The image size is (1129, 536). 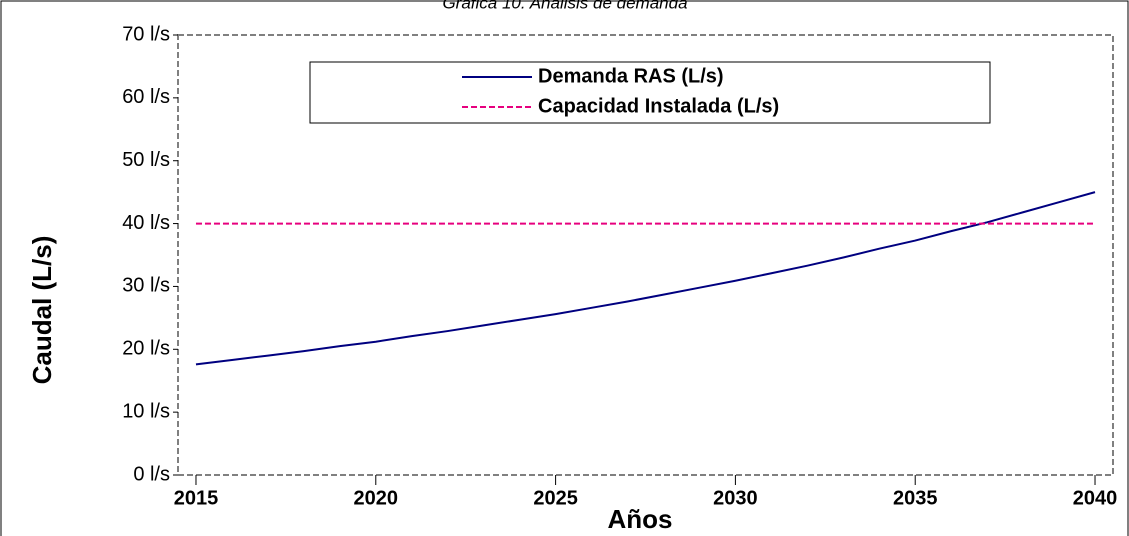 I want to click on x-axis-label: Años, so click(x=640, y=519).